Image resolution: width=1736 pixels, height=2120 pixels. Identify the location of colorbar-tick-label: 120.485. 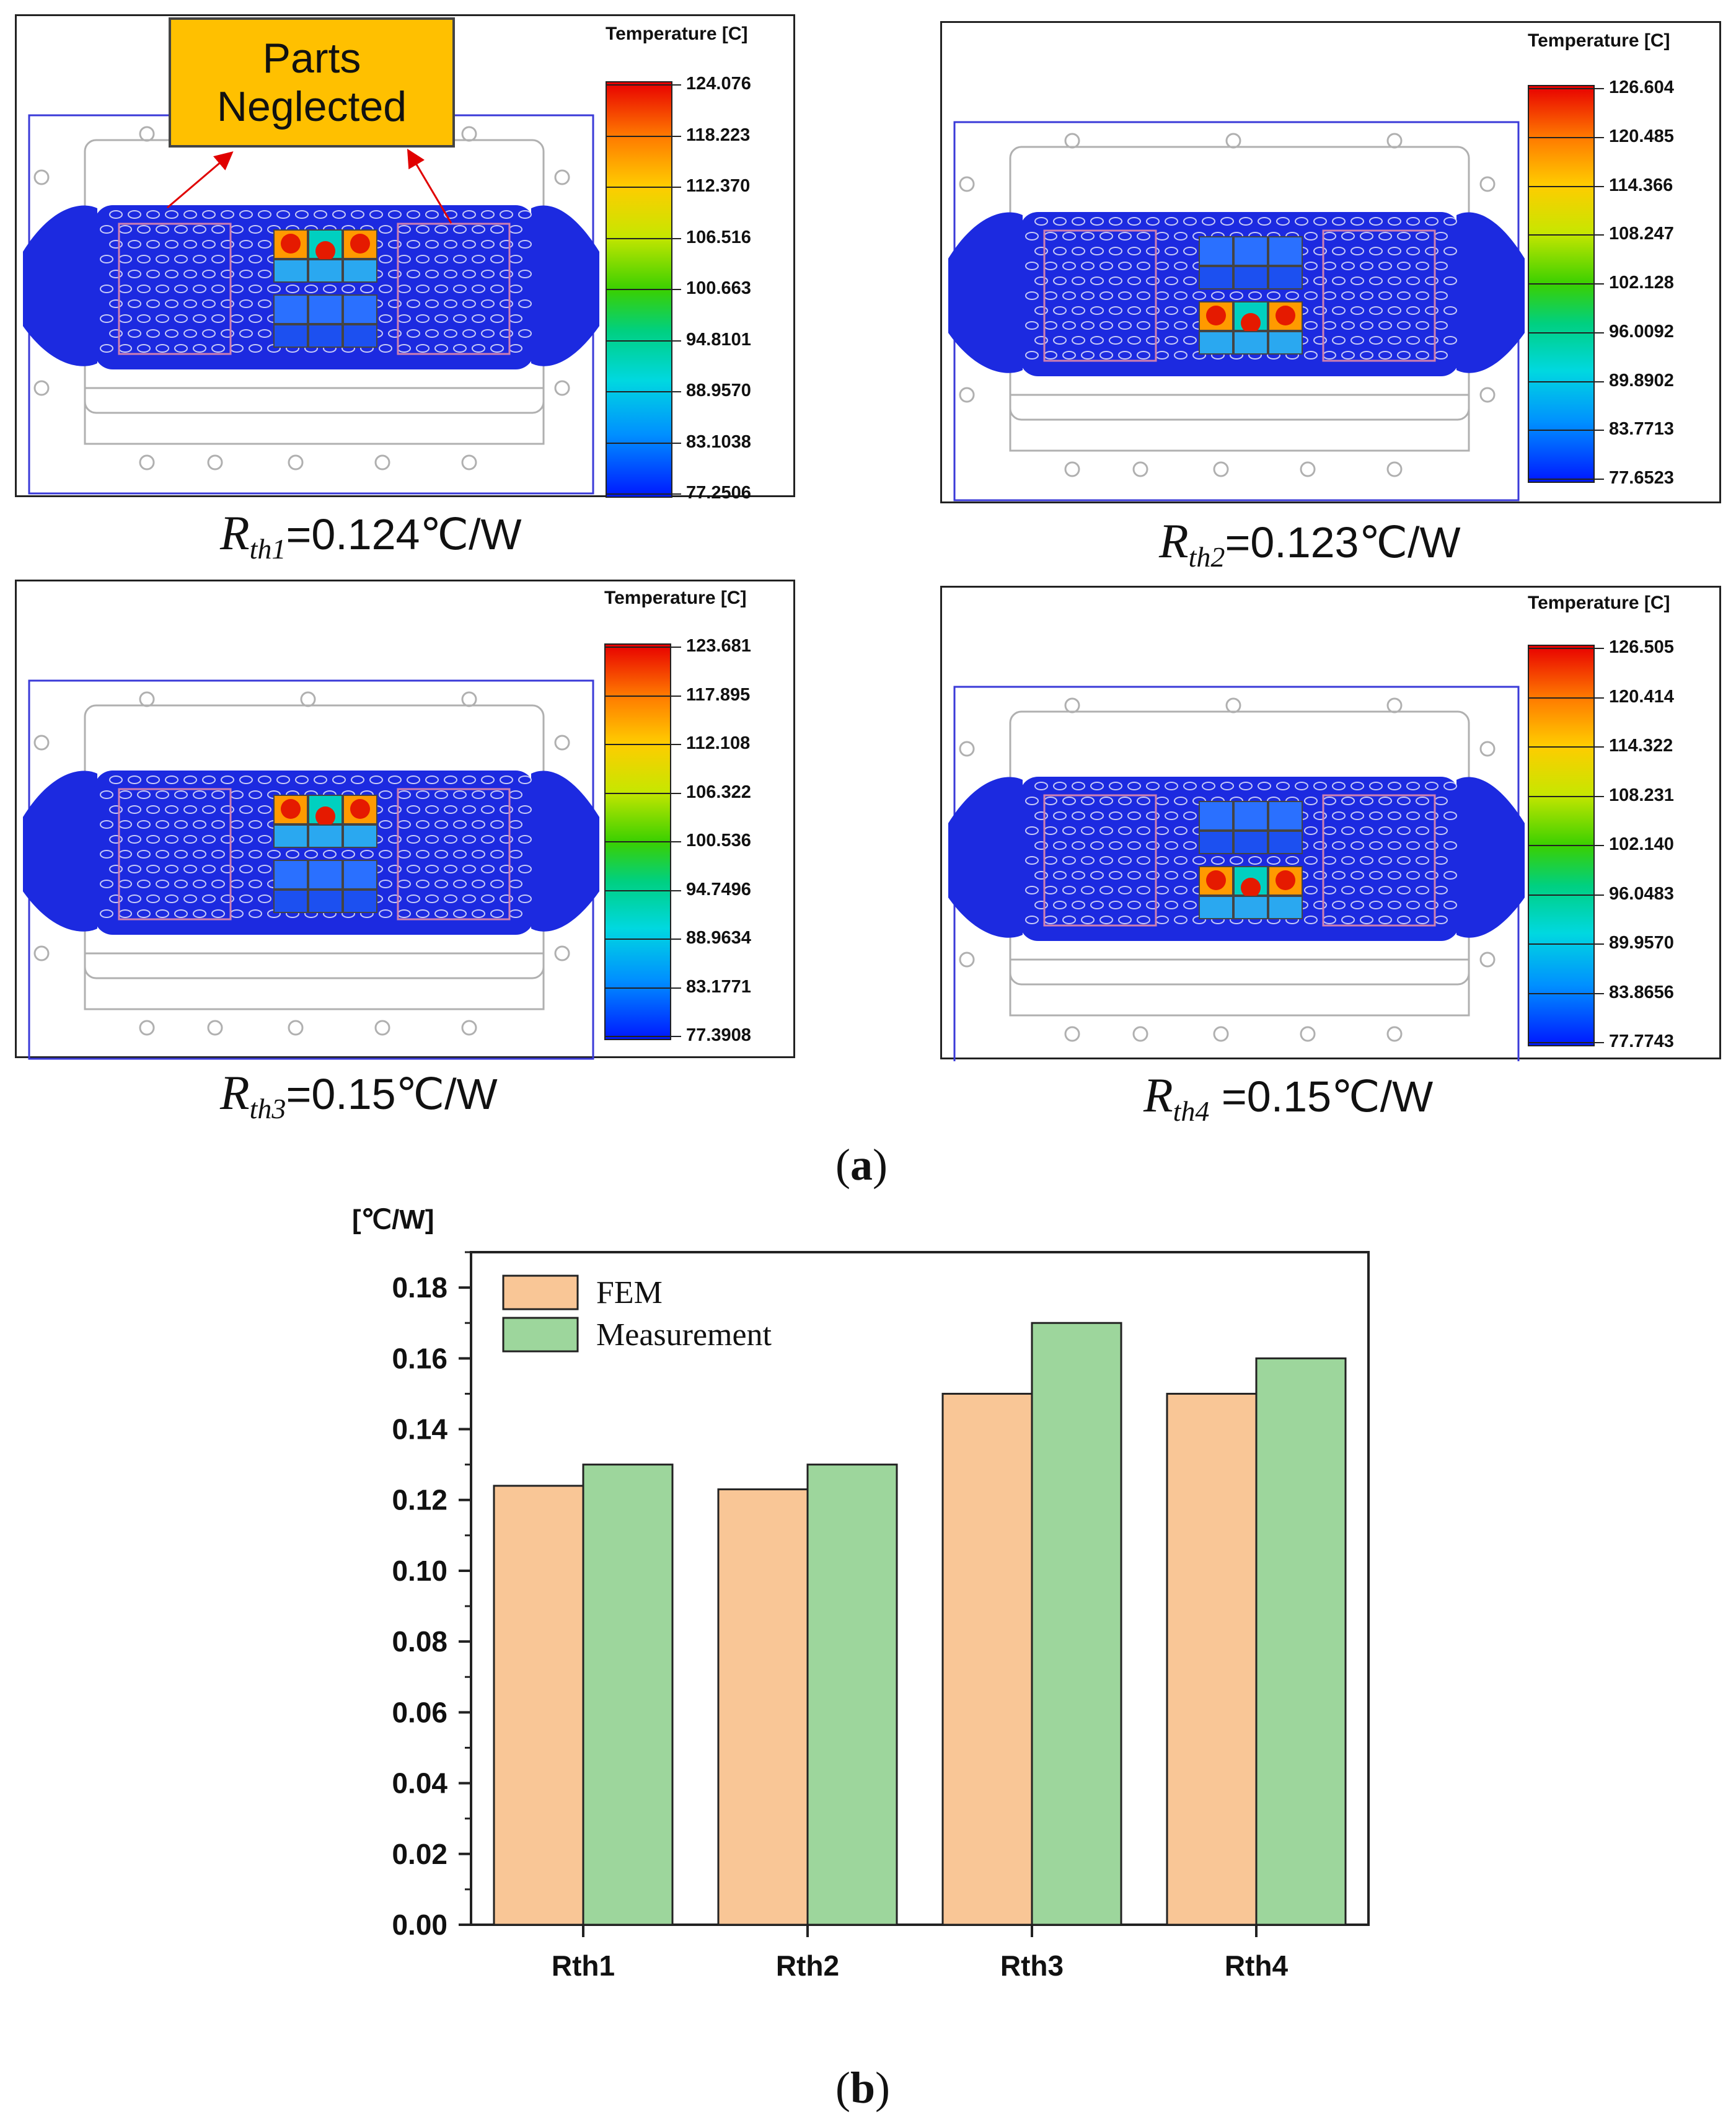
(1641, 136).